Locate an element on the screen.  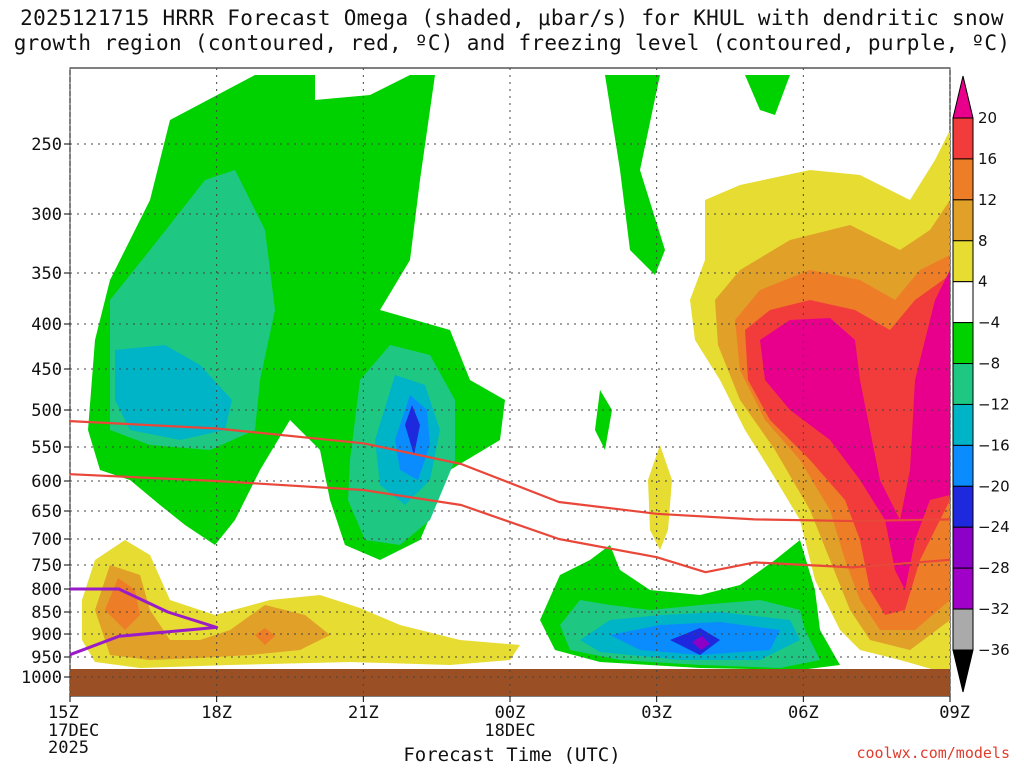
y-tick-label: 1000 is located at coordinates (41, 678).